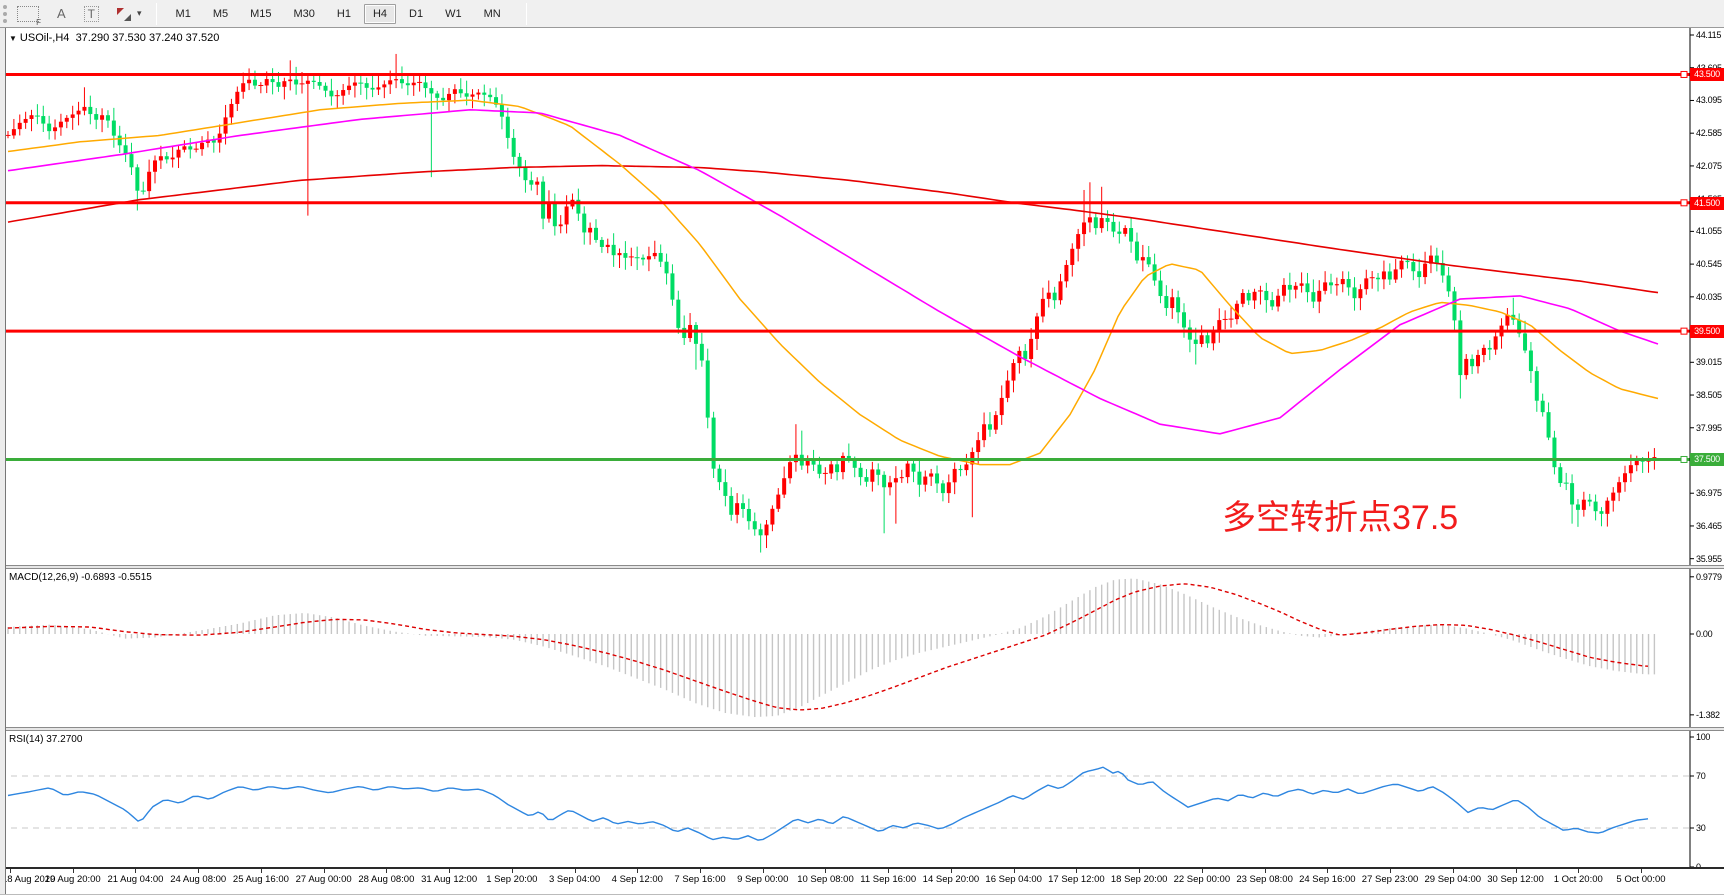  What do you see at coordinates (304, 13) in the screenshot?
I see `timeframe-button-m30: M30` at bounding box center [304, 13].